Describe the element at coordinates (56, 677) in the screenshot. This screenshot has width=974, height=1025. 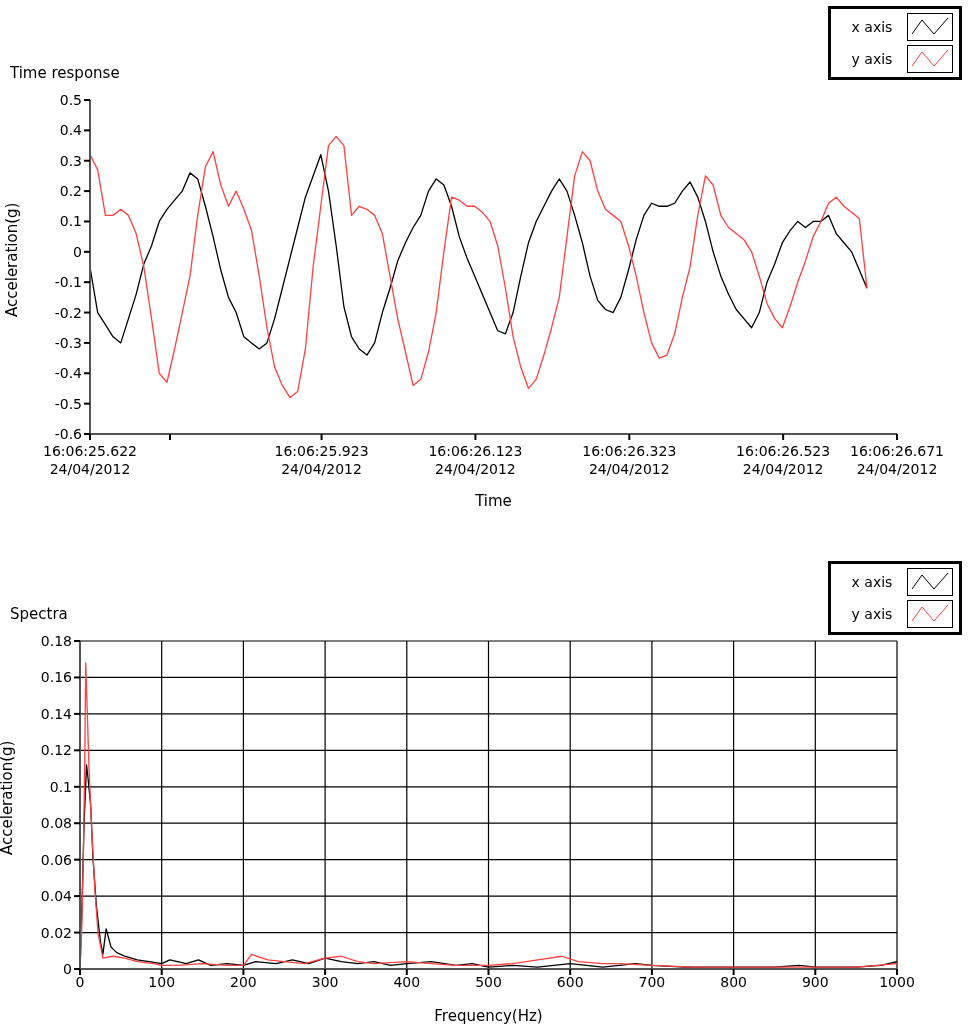
I see `y-tick-label: 0.16` at that location.